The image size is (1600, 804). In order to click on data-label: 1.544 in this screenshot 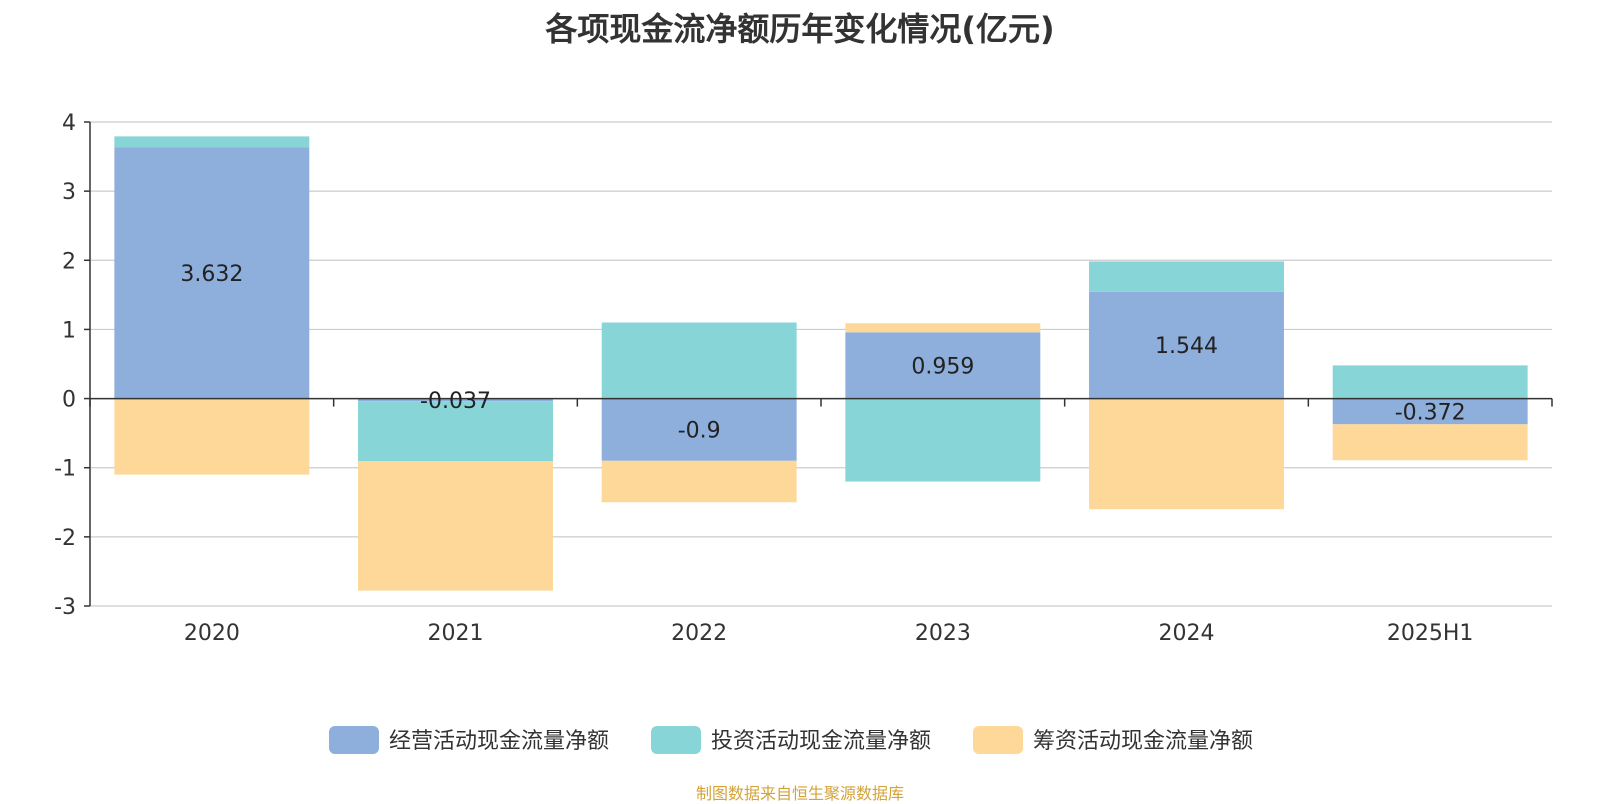, I will do `click(1186, 346)`.